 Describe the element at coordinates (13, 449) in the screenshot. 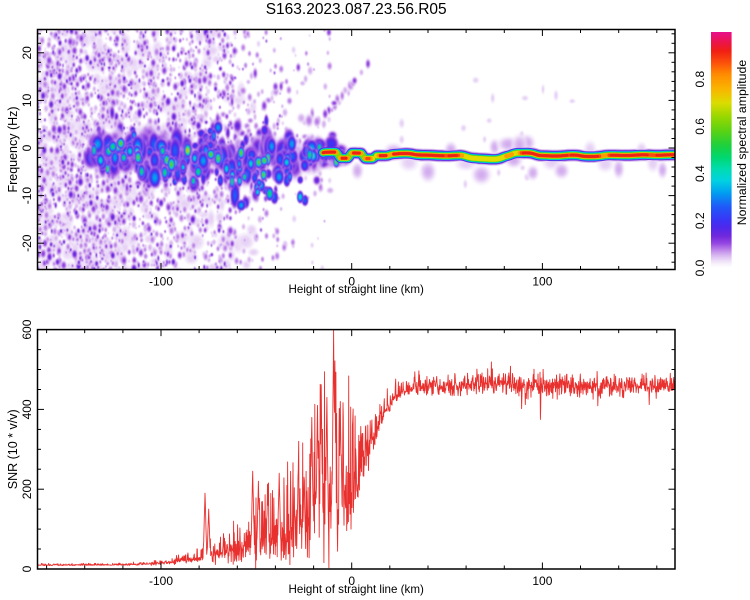

I see `svg-text: SNR (10 * v/v)` at that location.